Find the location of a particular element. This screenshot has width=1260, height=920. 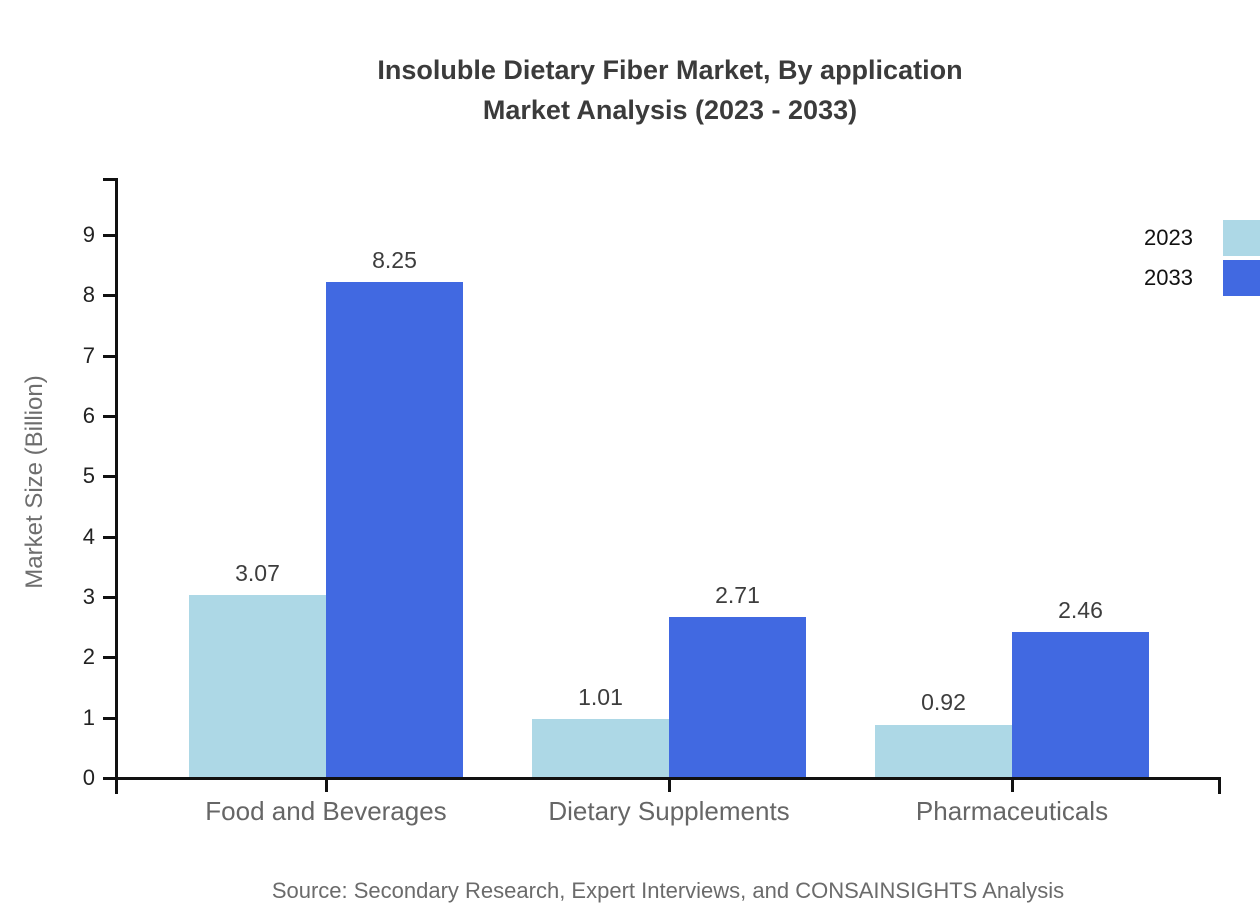

legend-label: 2023 is located at coordinates (1168, 237).